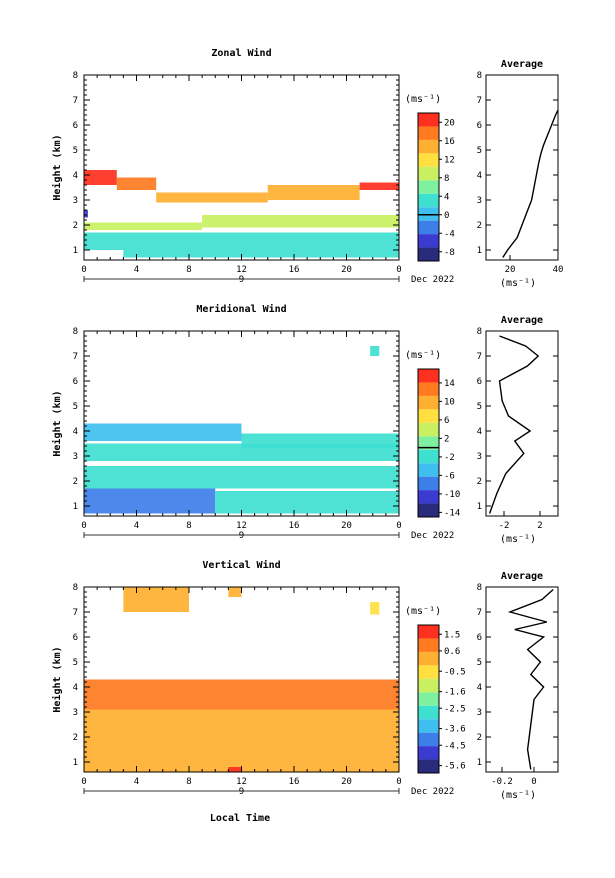  I want to click on colorbar-tick-label: -4, so click(449, 234).